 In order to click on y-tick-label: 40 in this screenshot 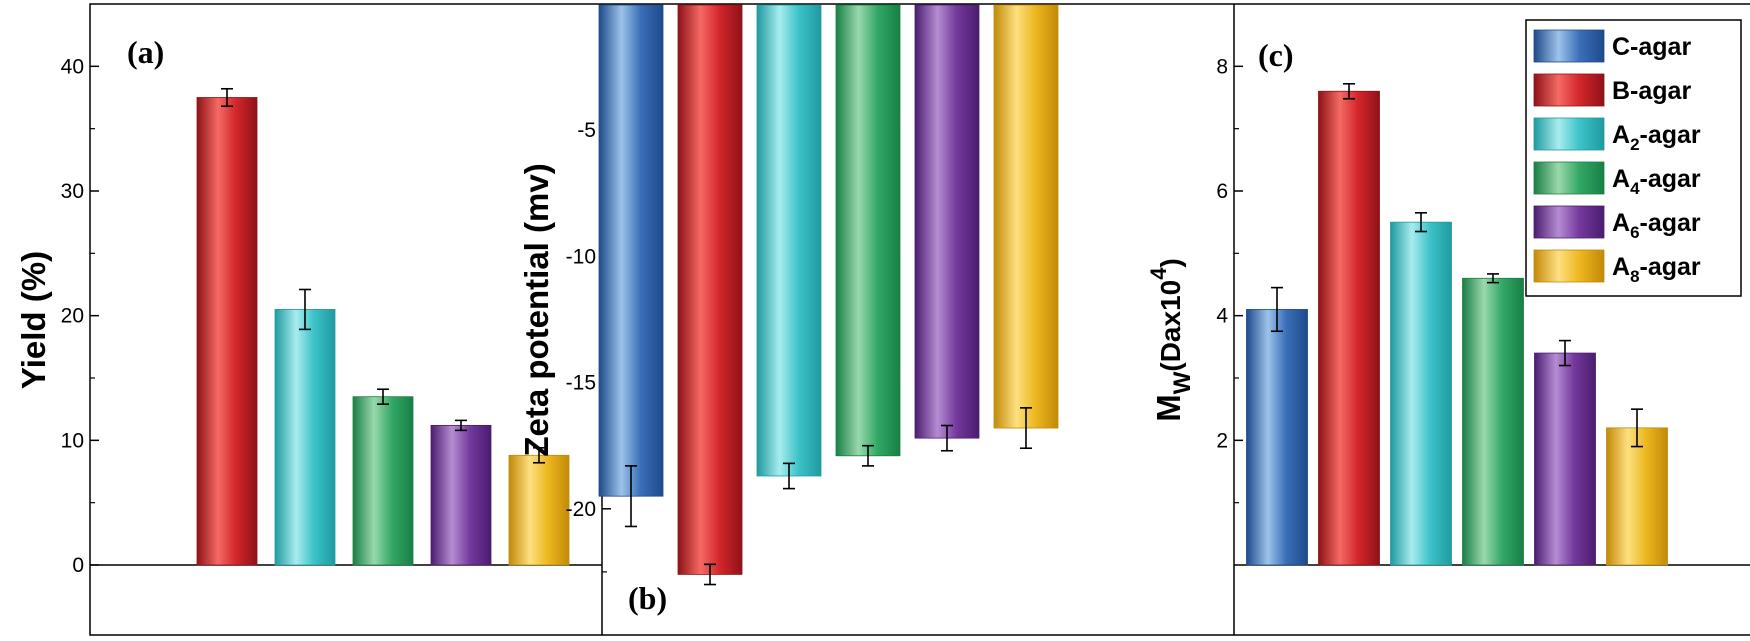, I will do `click(72, 66)`.